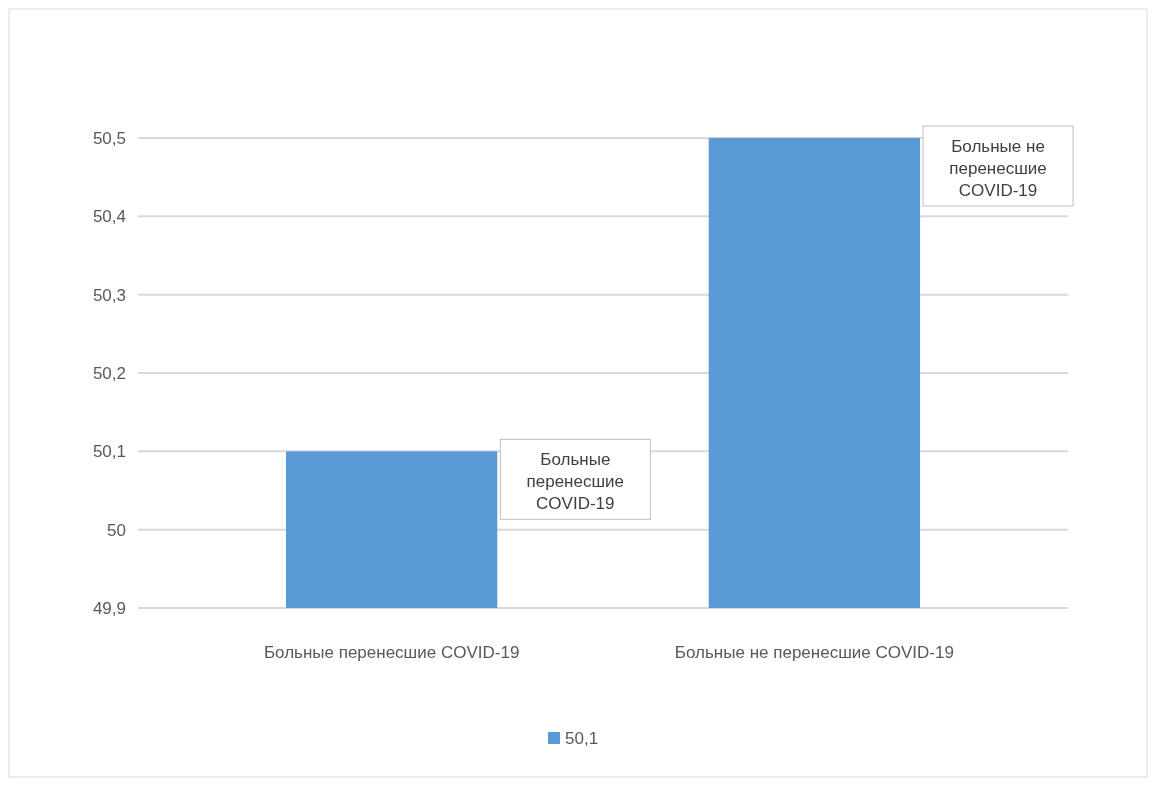 The image size is (1159, 785). I want to click on y-tick-label: 50,5, so click(109, 138).